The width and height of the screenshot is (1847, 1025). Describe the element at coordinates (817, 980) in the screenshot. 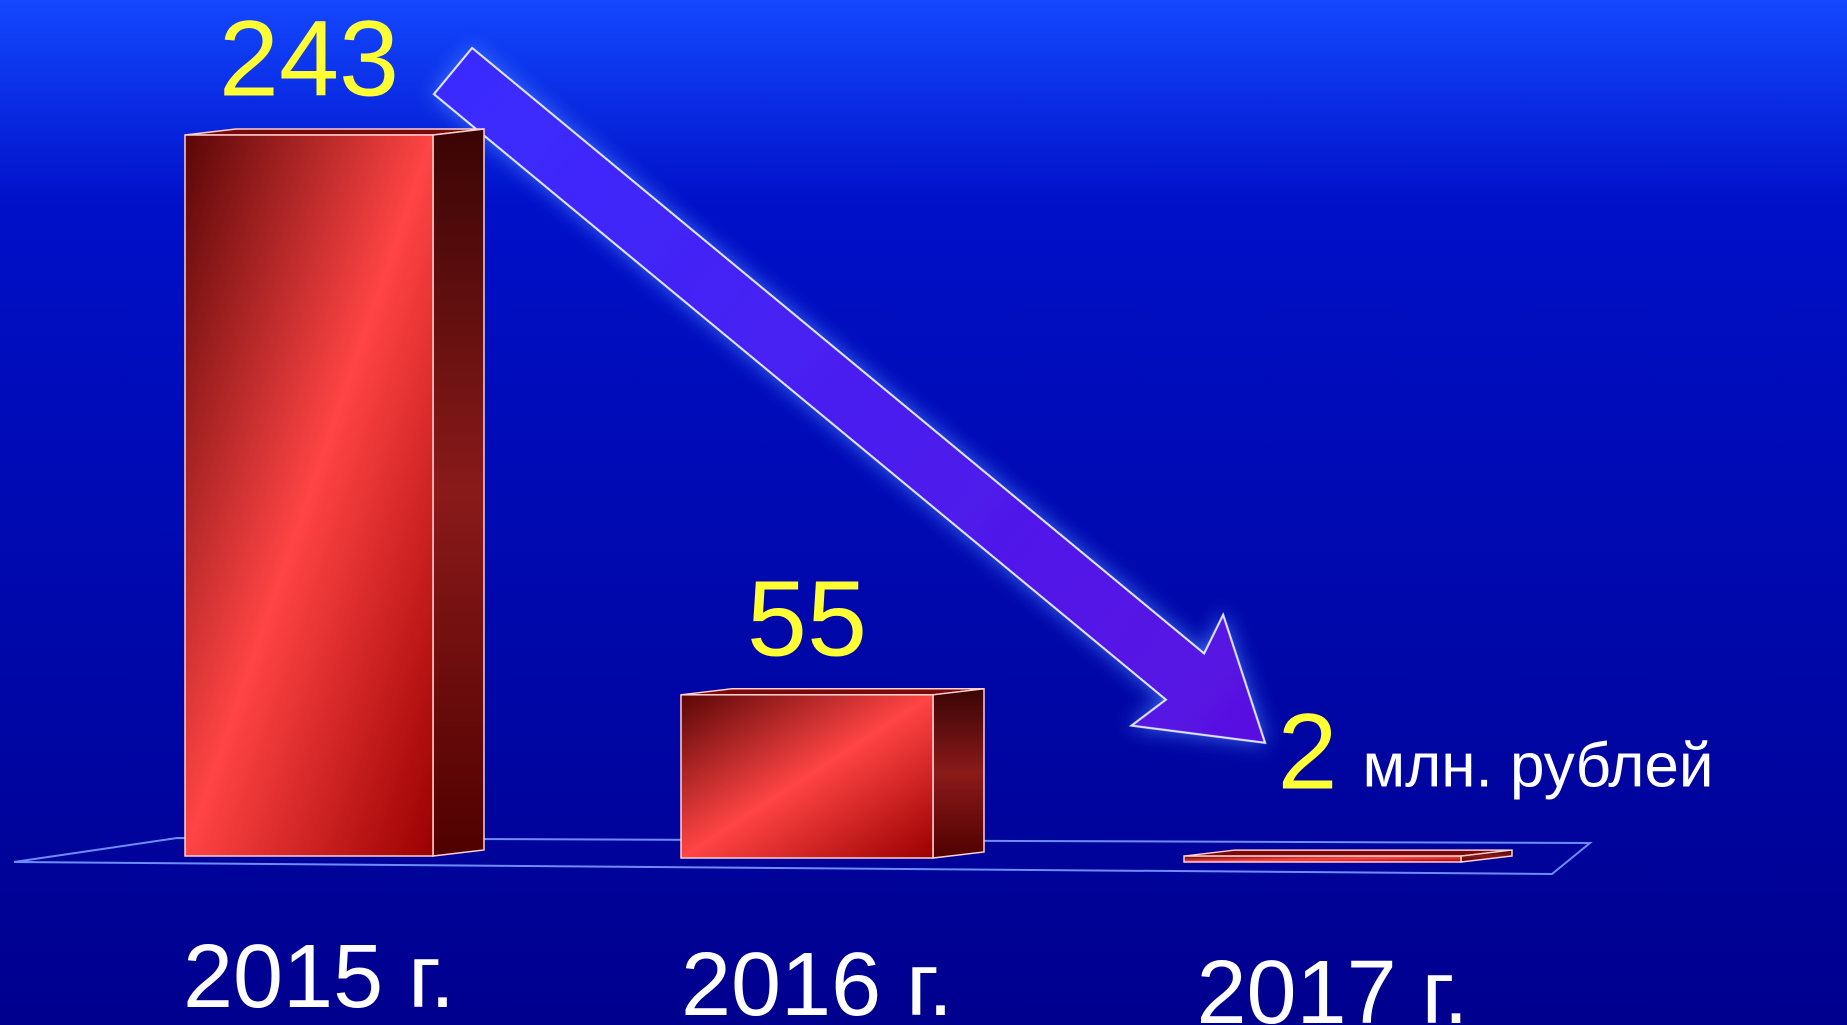

I see `x-tick-label: 2016 г.` at that location.